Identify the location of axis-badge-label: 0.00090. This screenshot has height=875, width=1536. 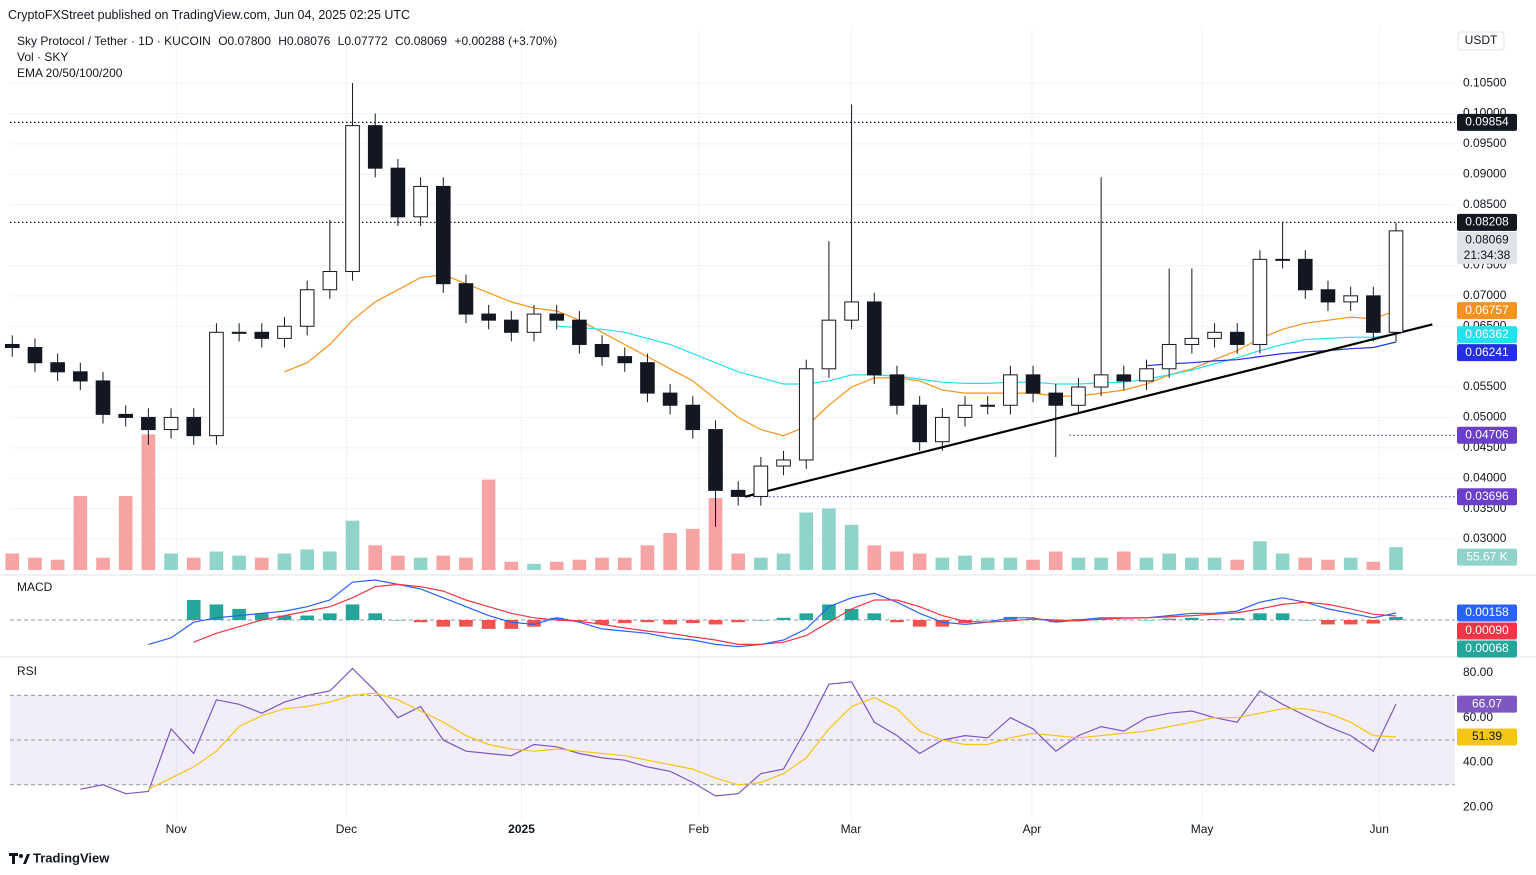
(1487, 630).